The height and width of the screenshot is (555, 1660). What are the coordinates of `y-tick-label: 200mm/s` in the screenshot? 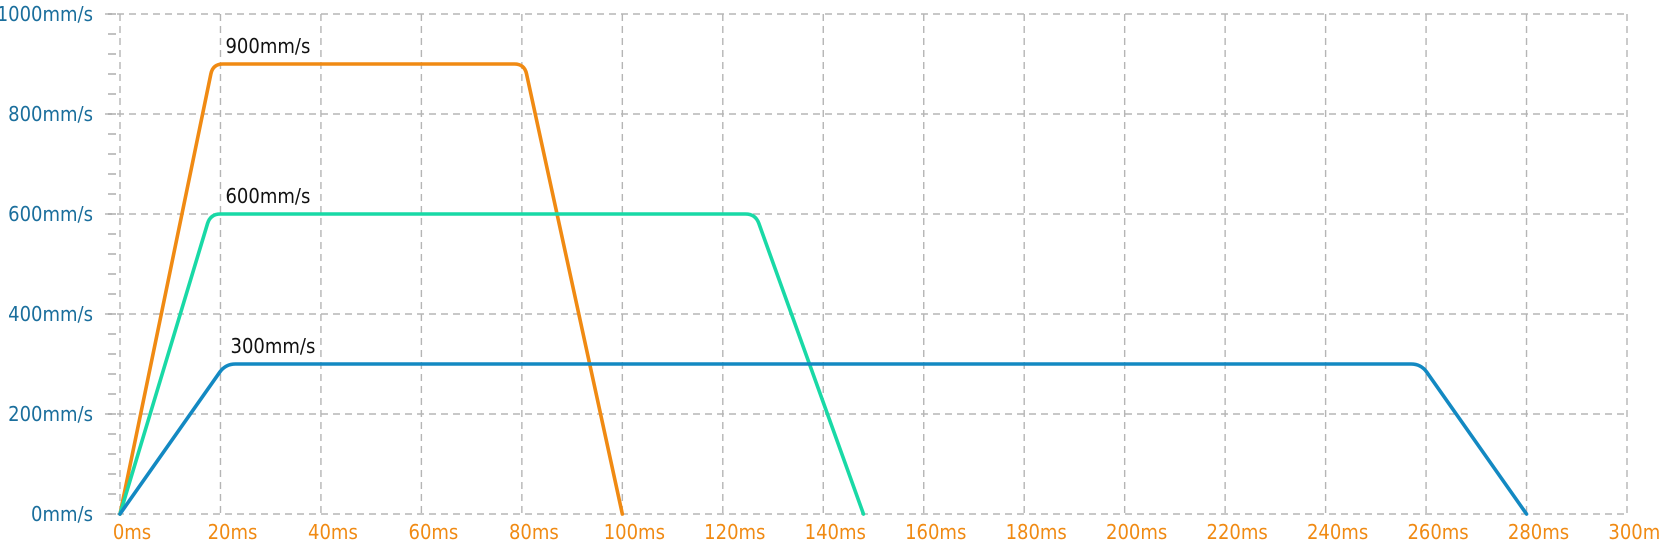 It's located at (50, 414).